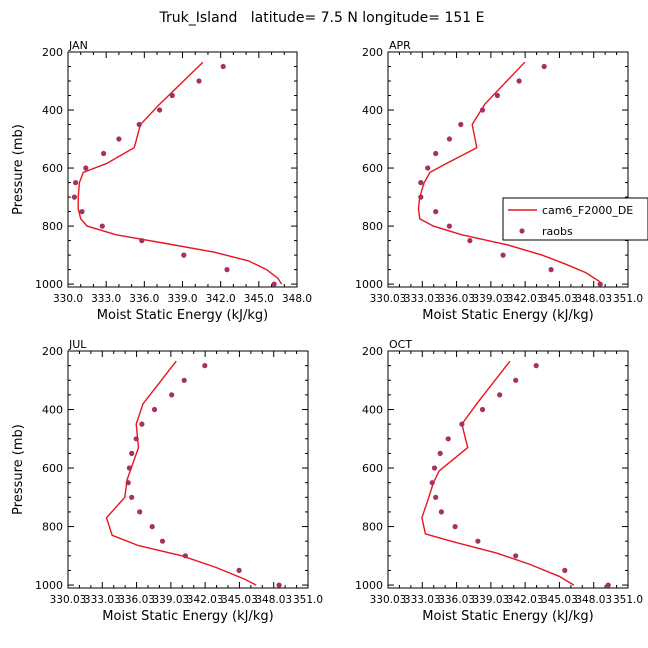  I want to click on legend-label-model: cam6_F2000_DE, so click(587, 210).